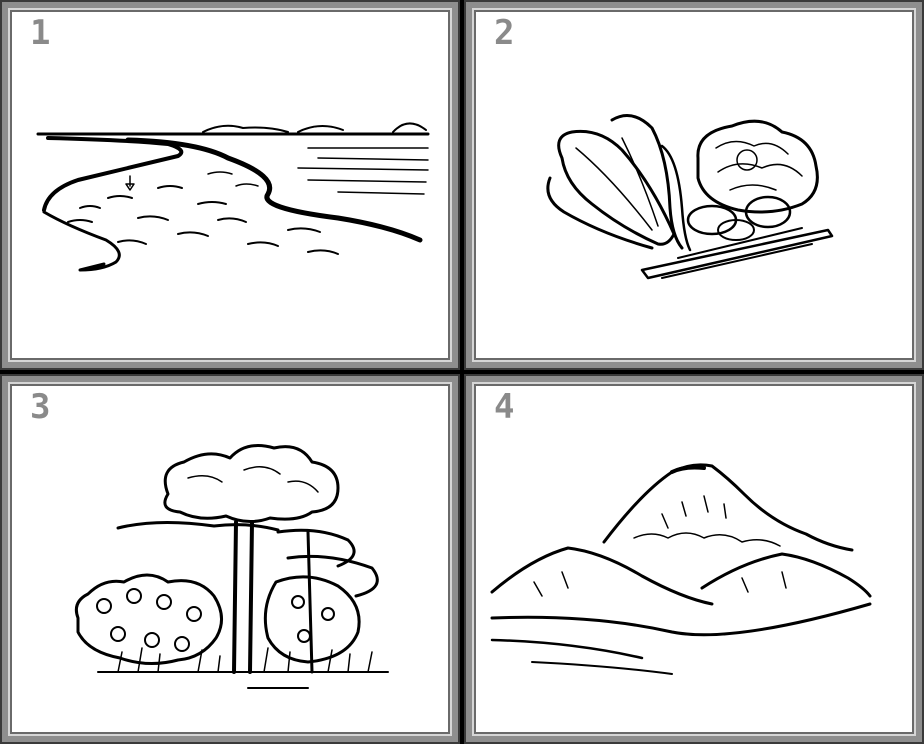  I want to click on trees-drawing, so click(231, 566).